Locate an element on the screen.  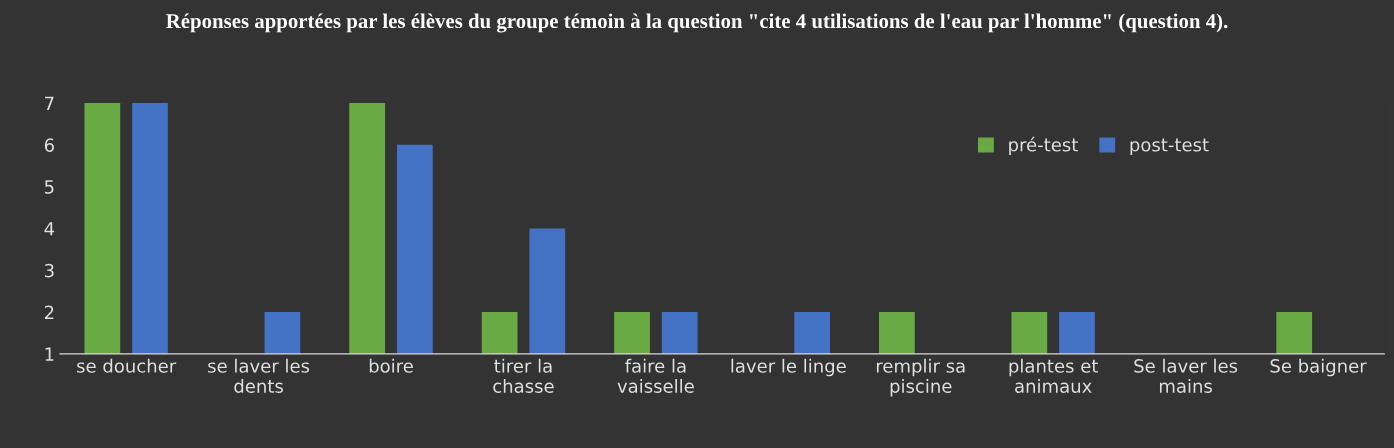
y-tick-label: 7 is located at coordinates (49, 103).